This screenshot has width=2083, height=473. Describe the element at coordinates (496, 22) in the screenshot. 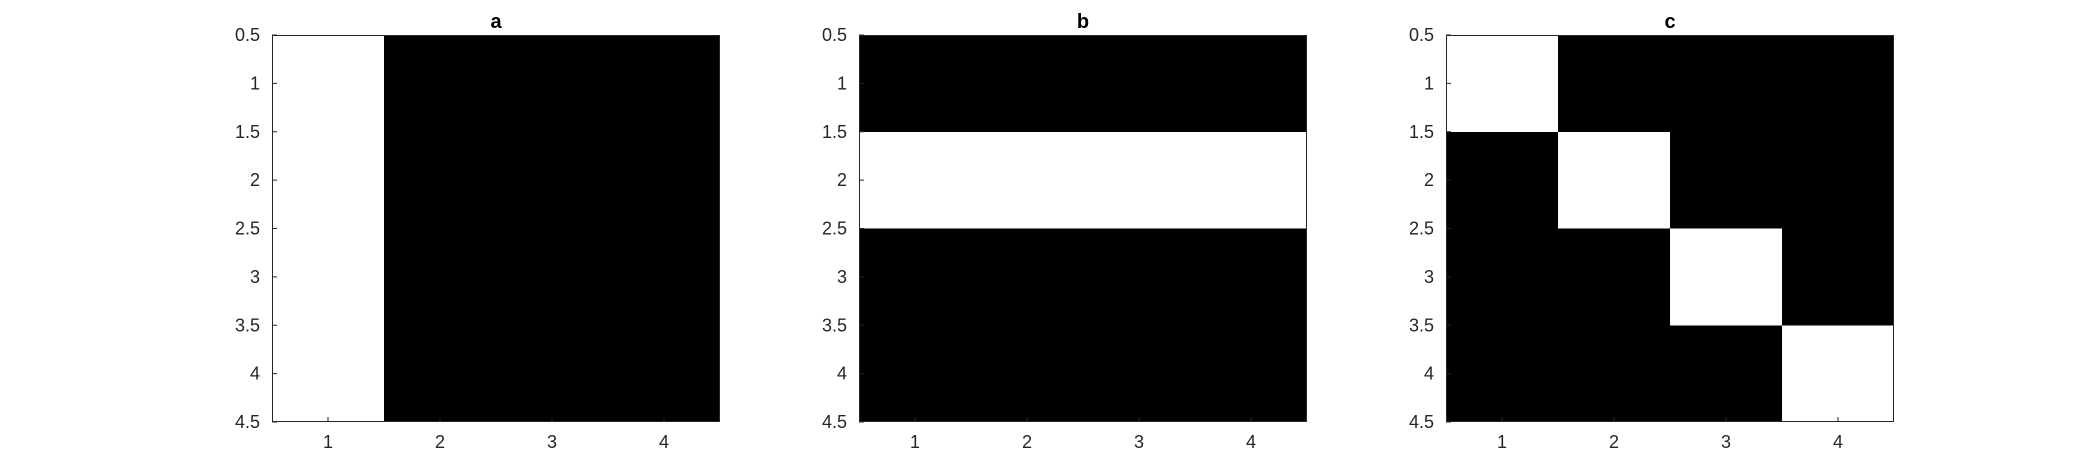

I see `panel-title: a` at that location.